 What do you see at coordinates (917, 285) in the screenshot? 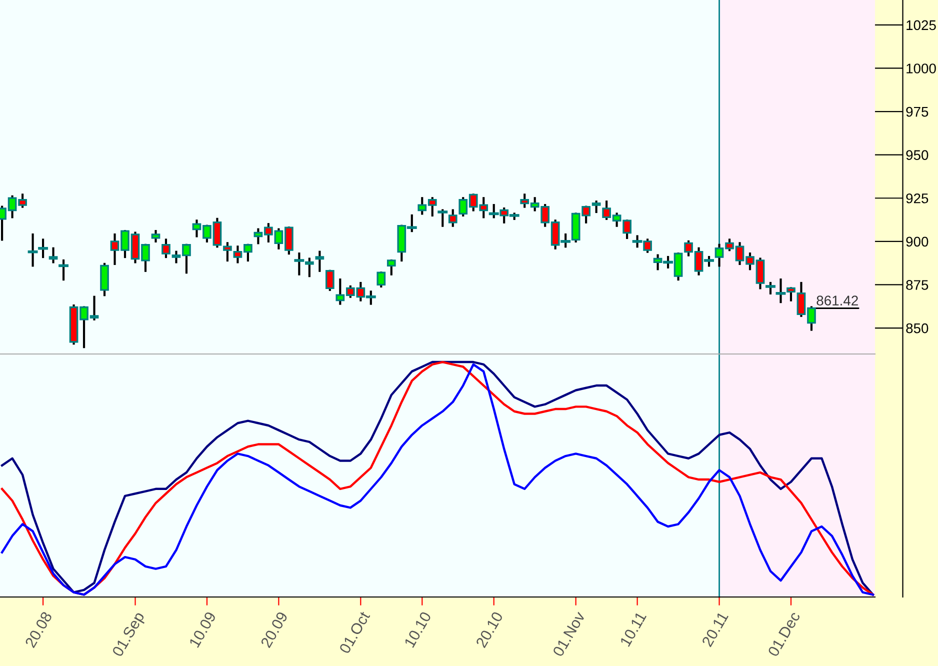
I see `y-tick-label: 875` at bounding box center [917, 285].